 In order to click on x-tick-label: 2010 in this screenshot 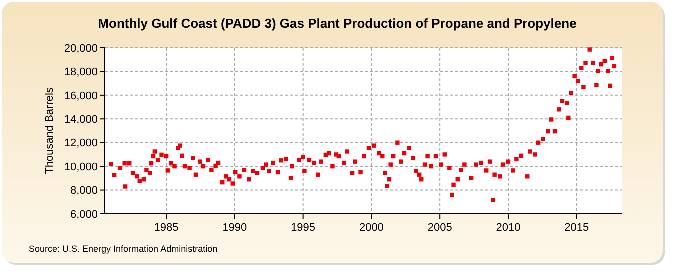, I will do `click(508, 228)`.